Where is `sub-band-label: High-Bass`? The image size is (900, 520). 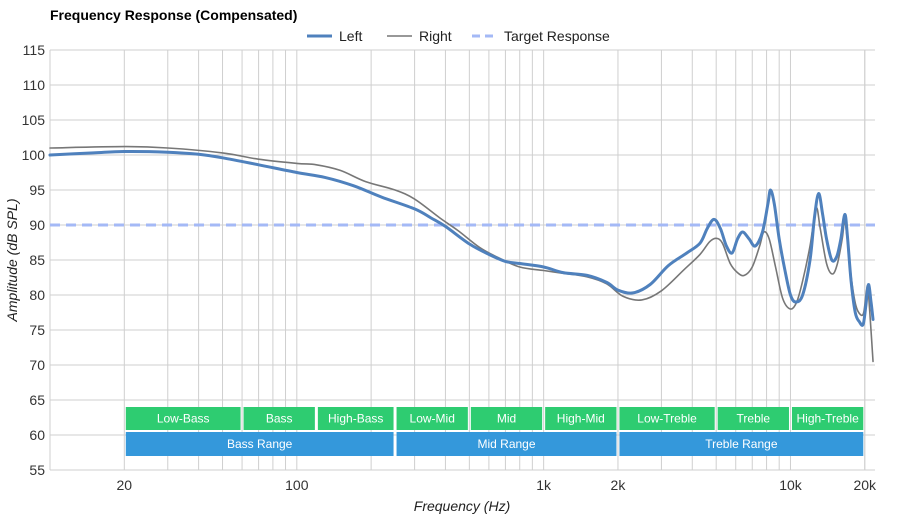
sub-band-label: High-Bass is located at coordinates (355, 419).